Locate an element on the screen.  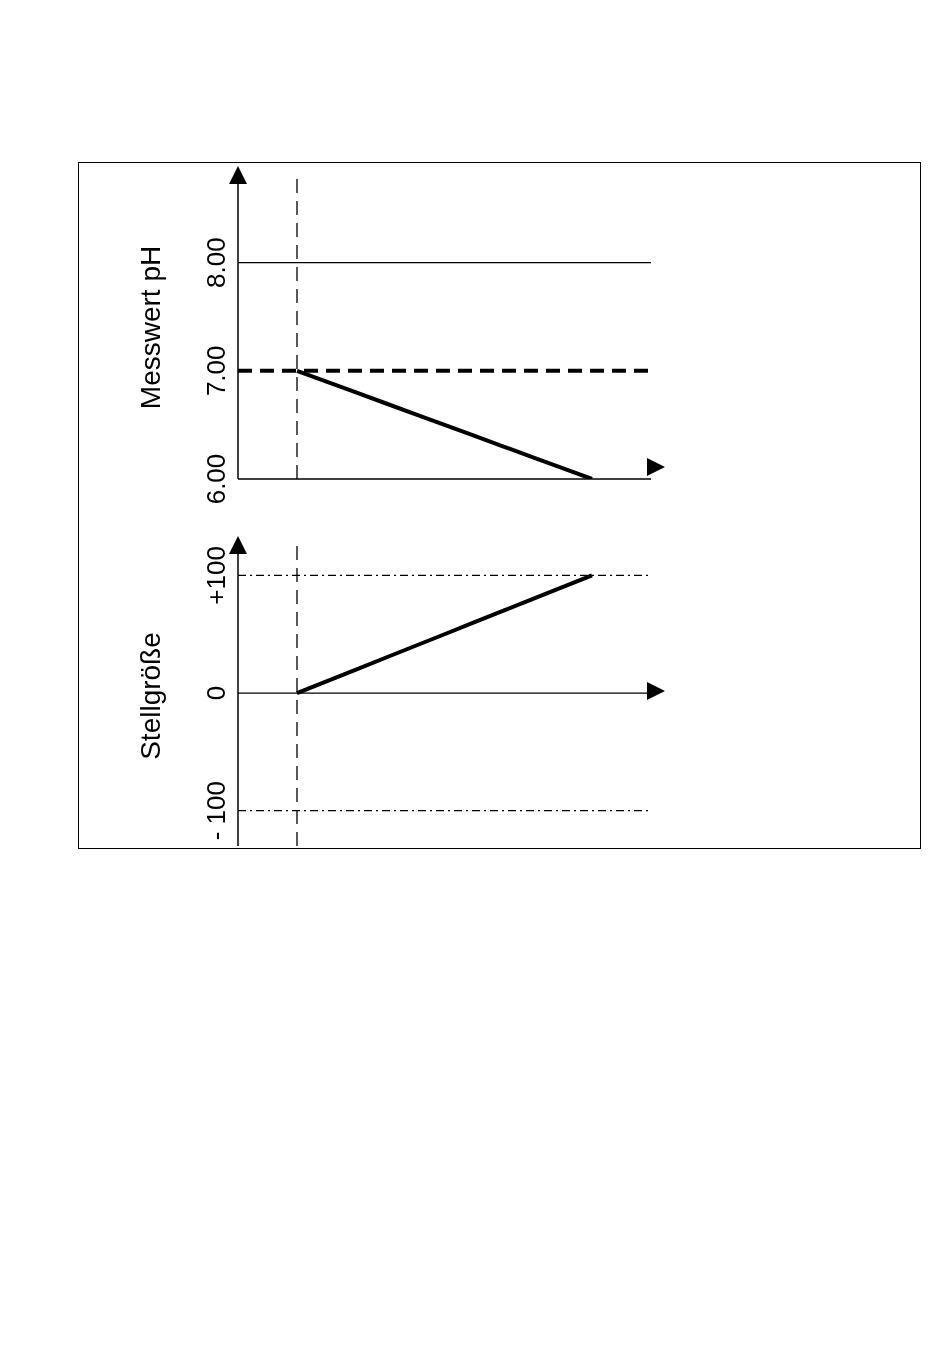
y-tick-label: 6.00 is located at coordinates (216, 479).